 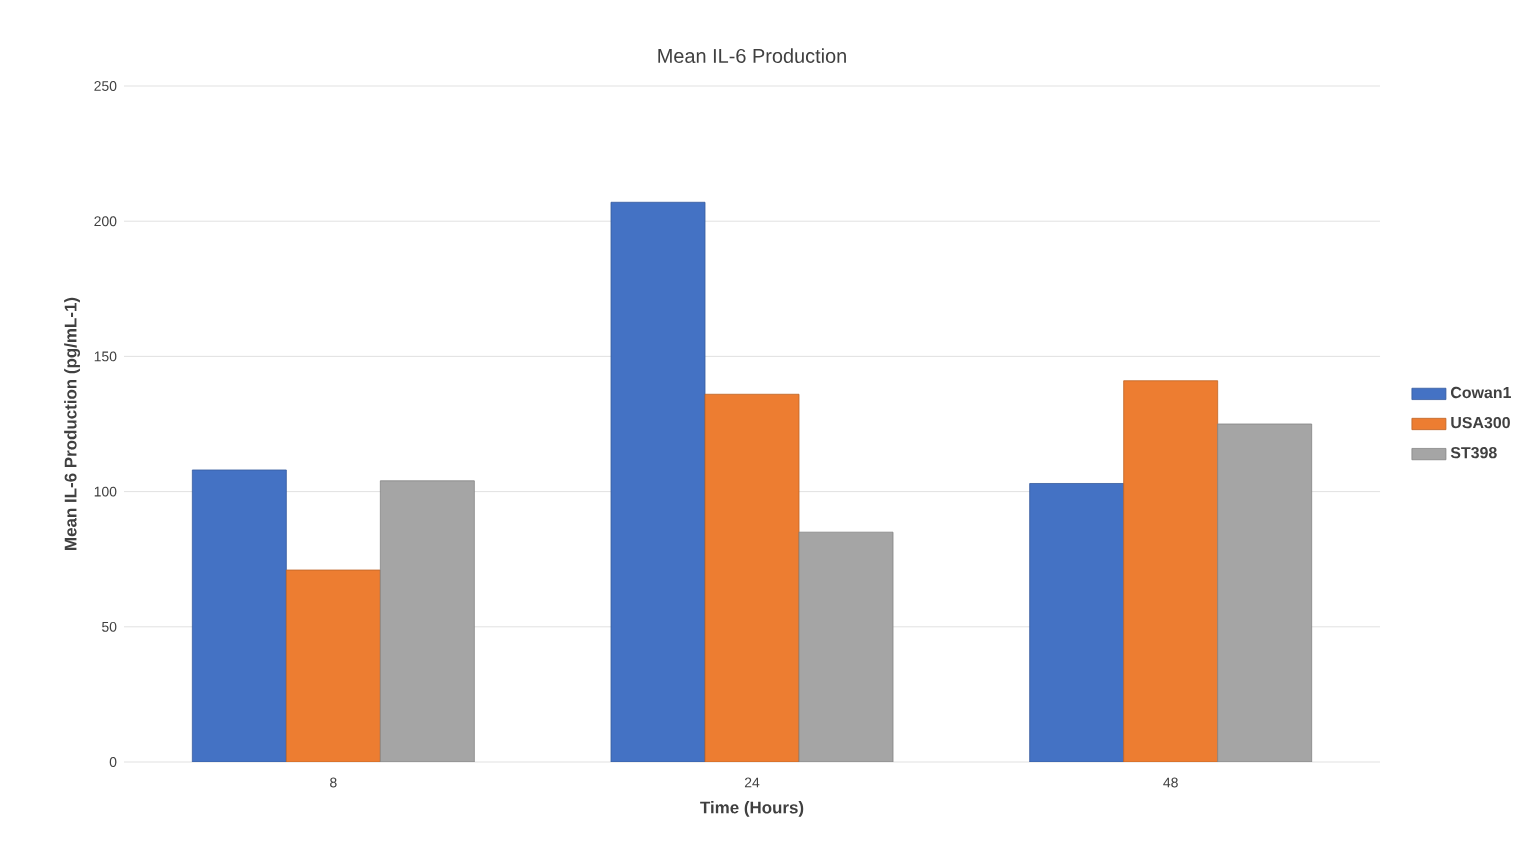 What do you see at coordinates (752, 809) in the screenshot?
I see `x-axis-title: Time (Hours)` at bounding box center [752, 809].